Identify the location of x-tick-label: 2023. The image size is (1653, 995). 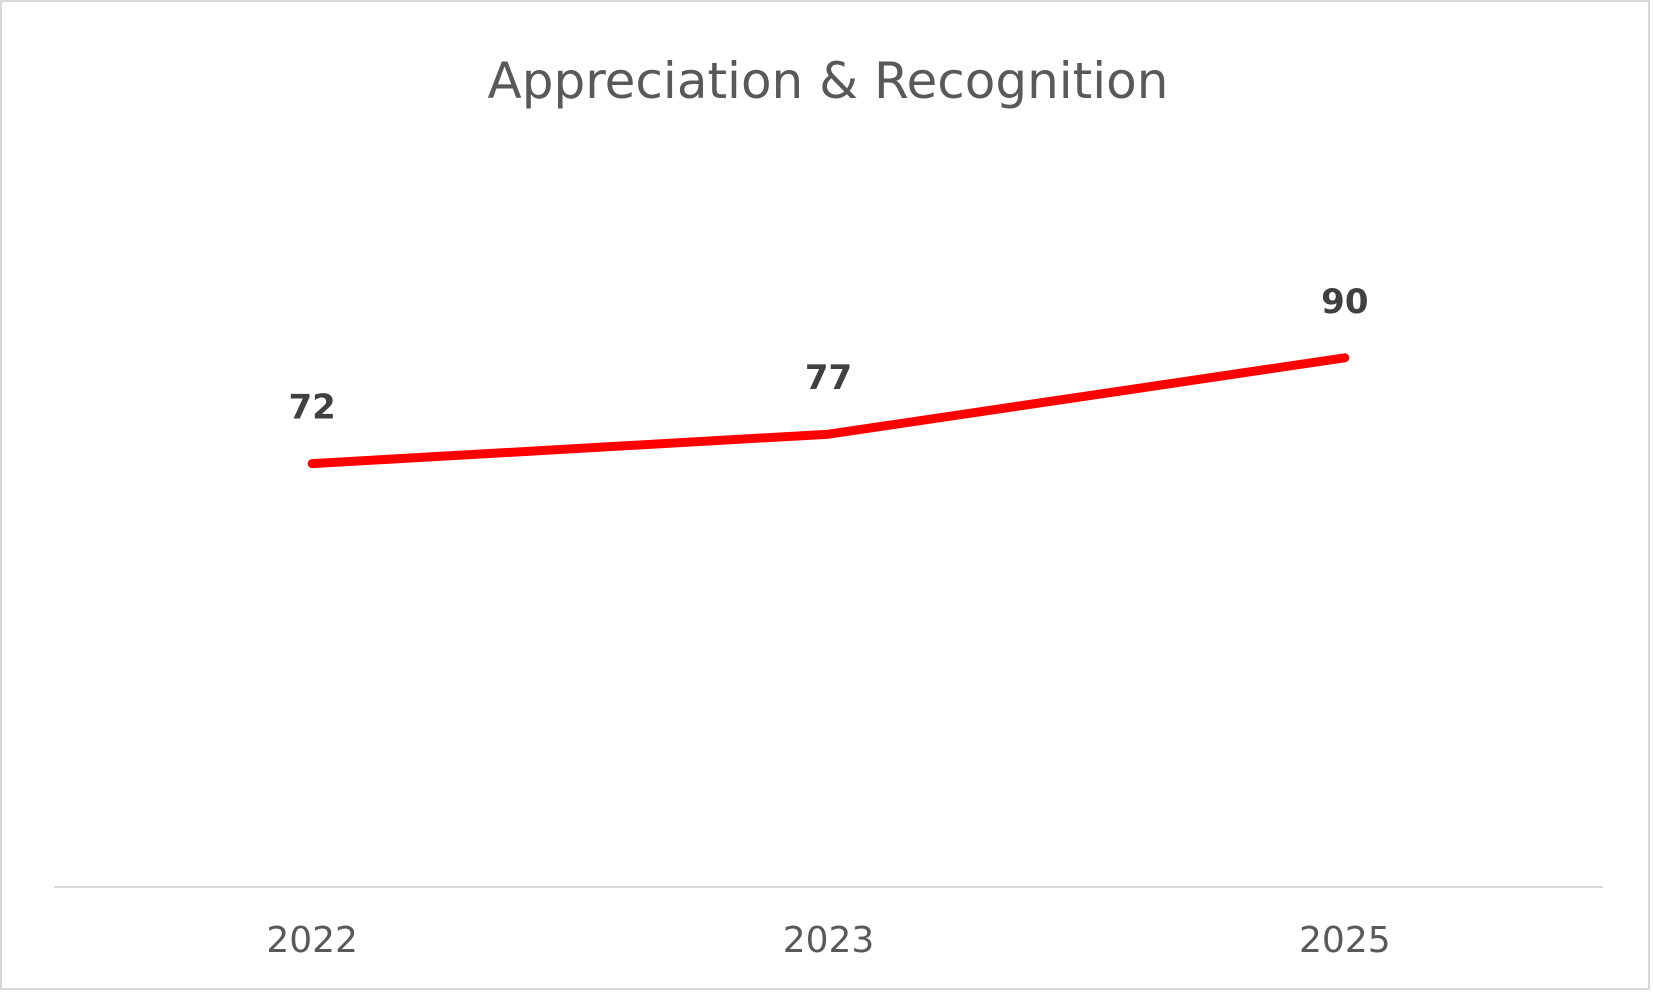
(829, 940).